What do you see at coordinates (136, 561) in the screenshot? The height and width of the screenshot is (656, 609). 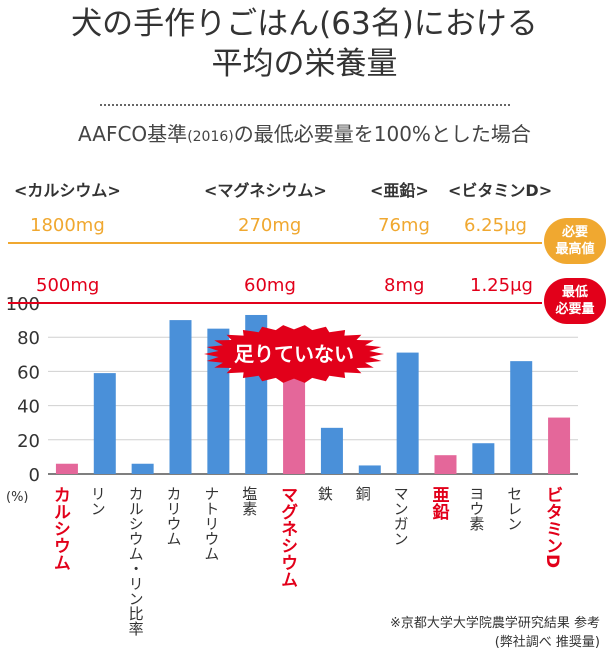 I see `category-label: カルシウム・リン比率` at bounding box center [136, 561].